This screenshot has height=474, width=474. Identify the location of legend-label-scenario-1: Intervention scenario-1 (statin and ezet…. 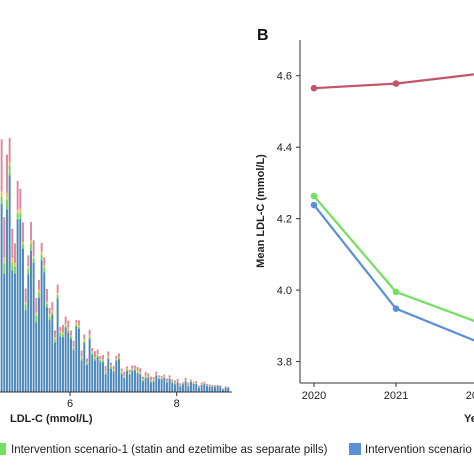
(169, 450).